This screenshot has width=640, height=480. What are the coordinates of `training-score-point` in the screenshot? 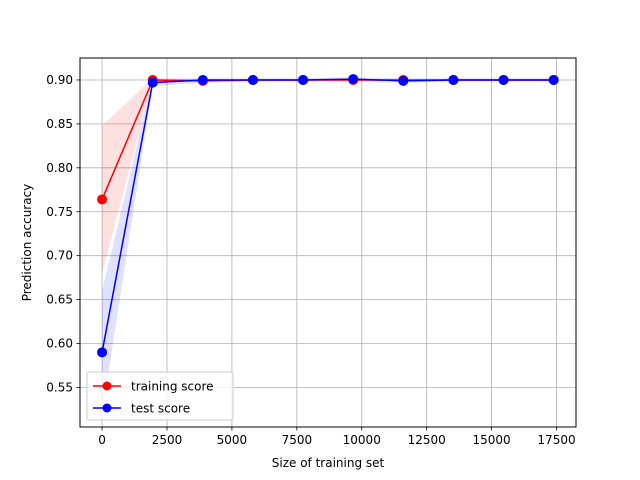 It's located at (102, 199).